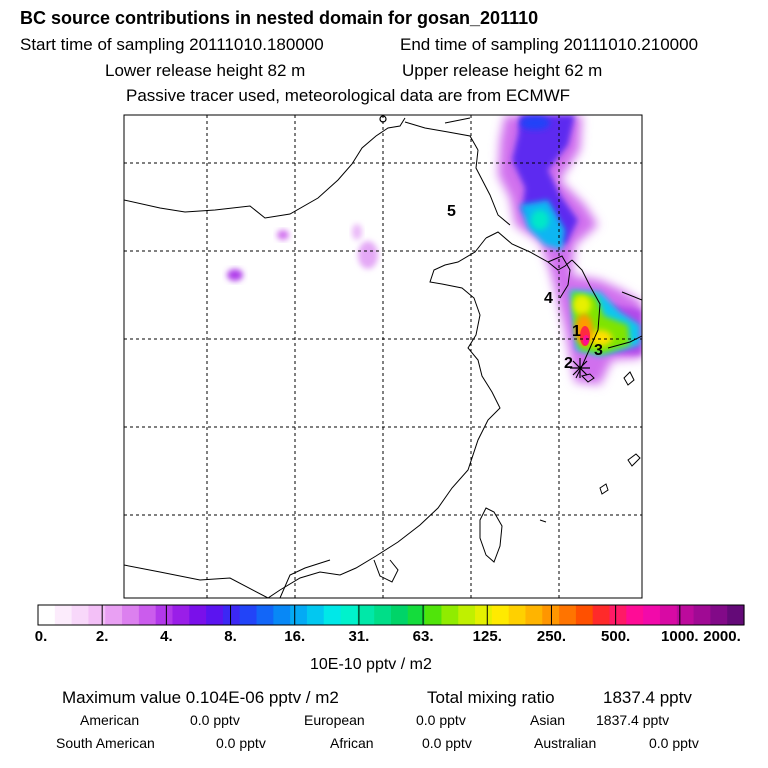 The width and height of the screenshot is (768, 768). Describe the element at coordinates (633, 720) in the screenshot. I see `asian-value: 1837.4 pptv` at that location.